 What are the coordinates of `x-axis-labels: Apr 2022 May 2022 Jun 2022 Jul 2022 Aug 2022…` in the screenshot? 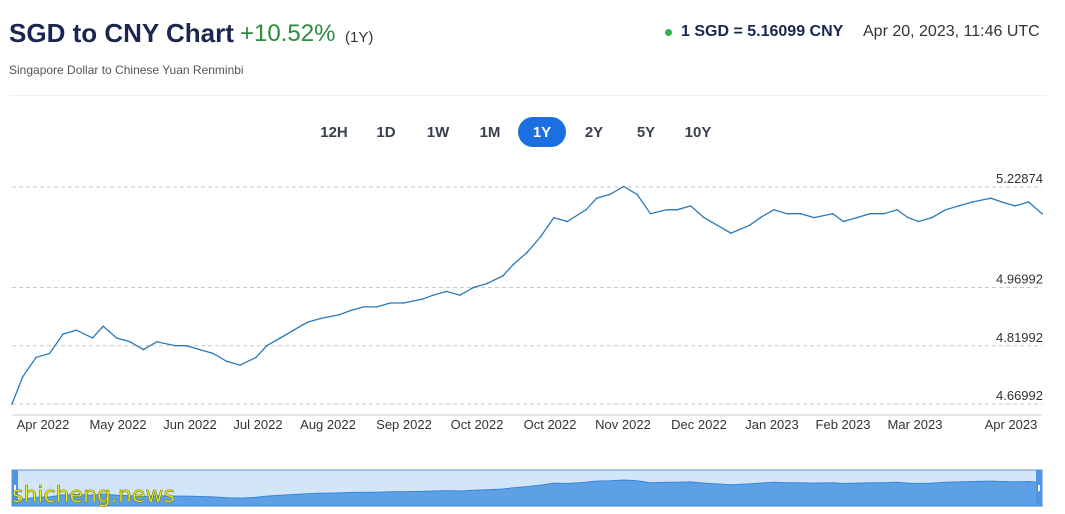 It's located at (527, 424).